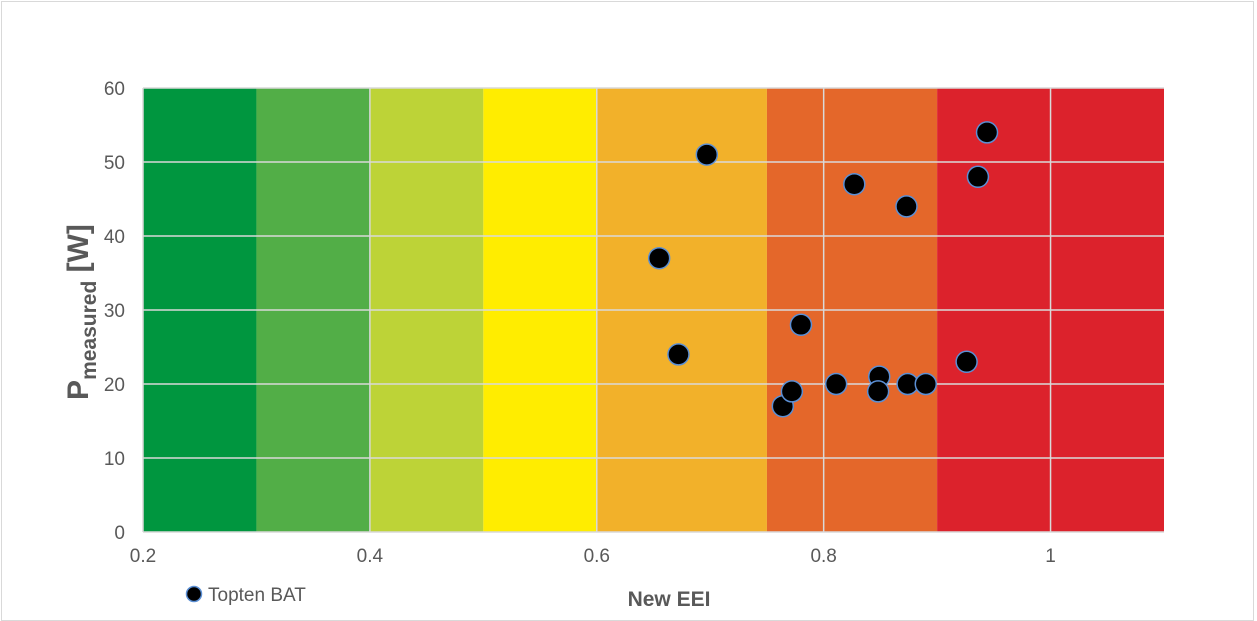  What do you see at coordinates (823, 269) in the screenshot?
I see `data-points` at bounding box center [823, 269].